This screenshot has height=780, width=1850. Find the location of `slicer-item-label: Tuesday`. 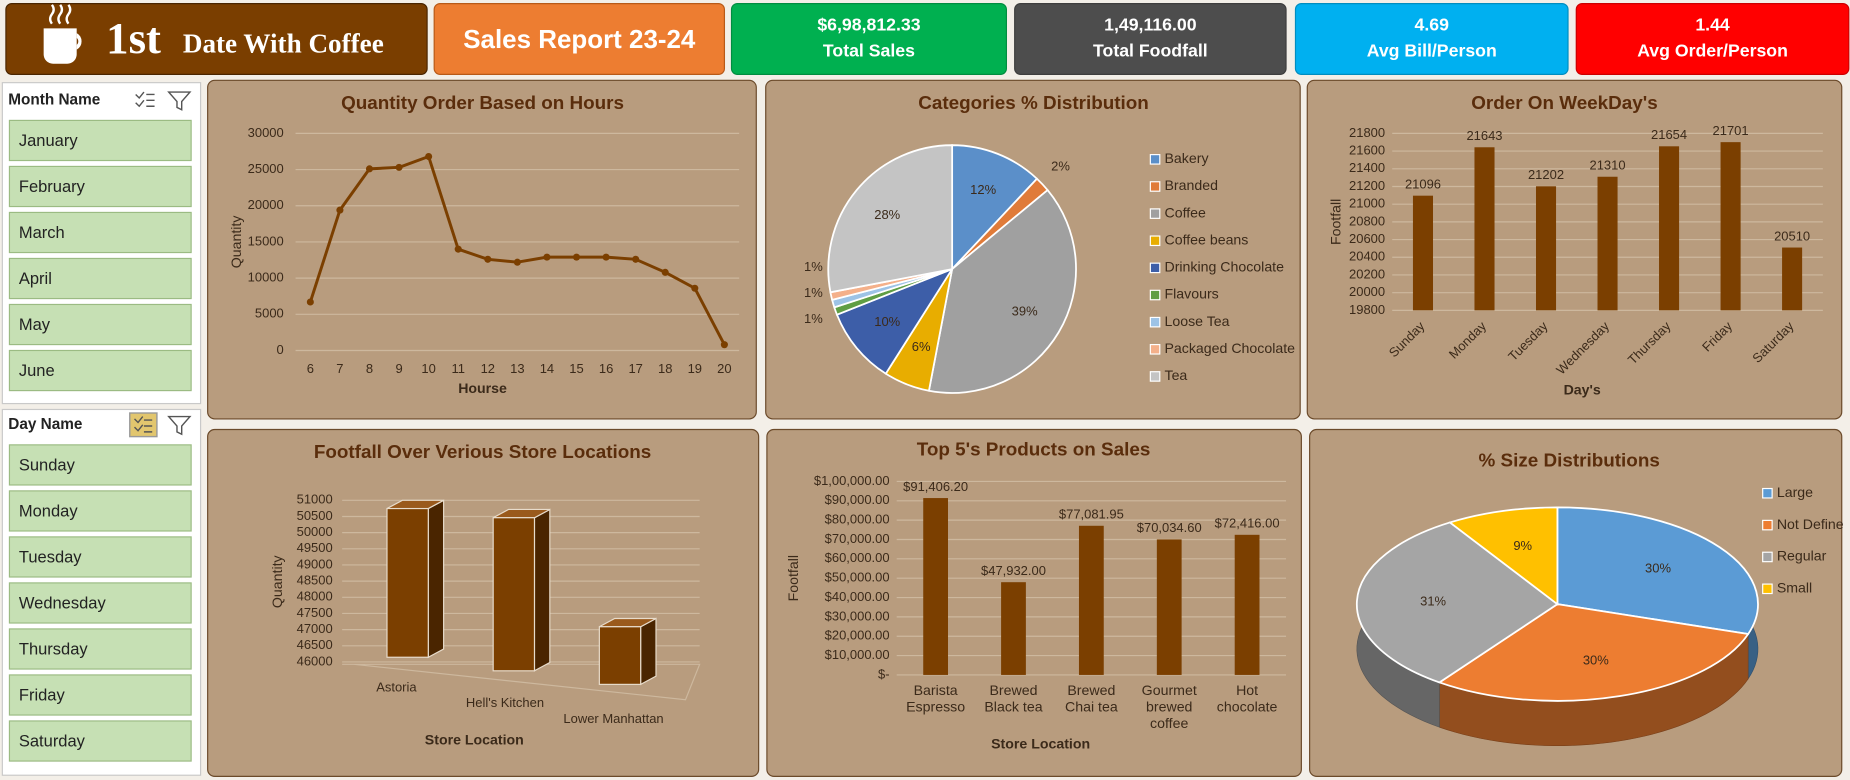

slicer-item-label: Tuesday is located at coordinates (50, 557).